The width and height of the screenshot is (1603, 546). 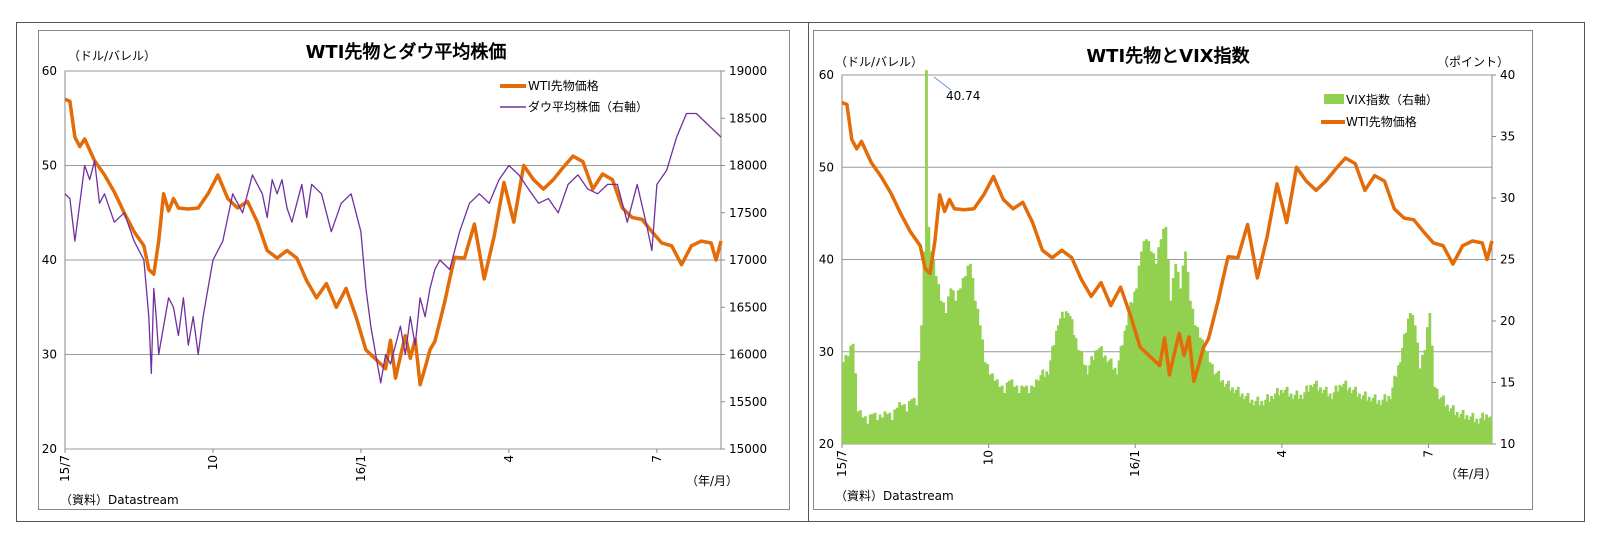 I want to click on legend-label-wti: WTI先物価格, so click(x=1381, y=121).